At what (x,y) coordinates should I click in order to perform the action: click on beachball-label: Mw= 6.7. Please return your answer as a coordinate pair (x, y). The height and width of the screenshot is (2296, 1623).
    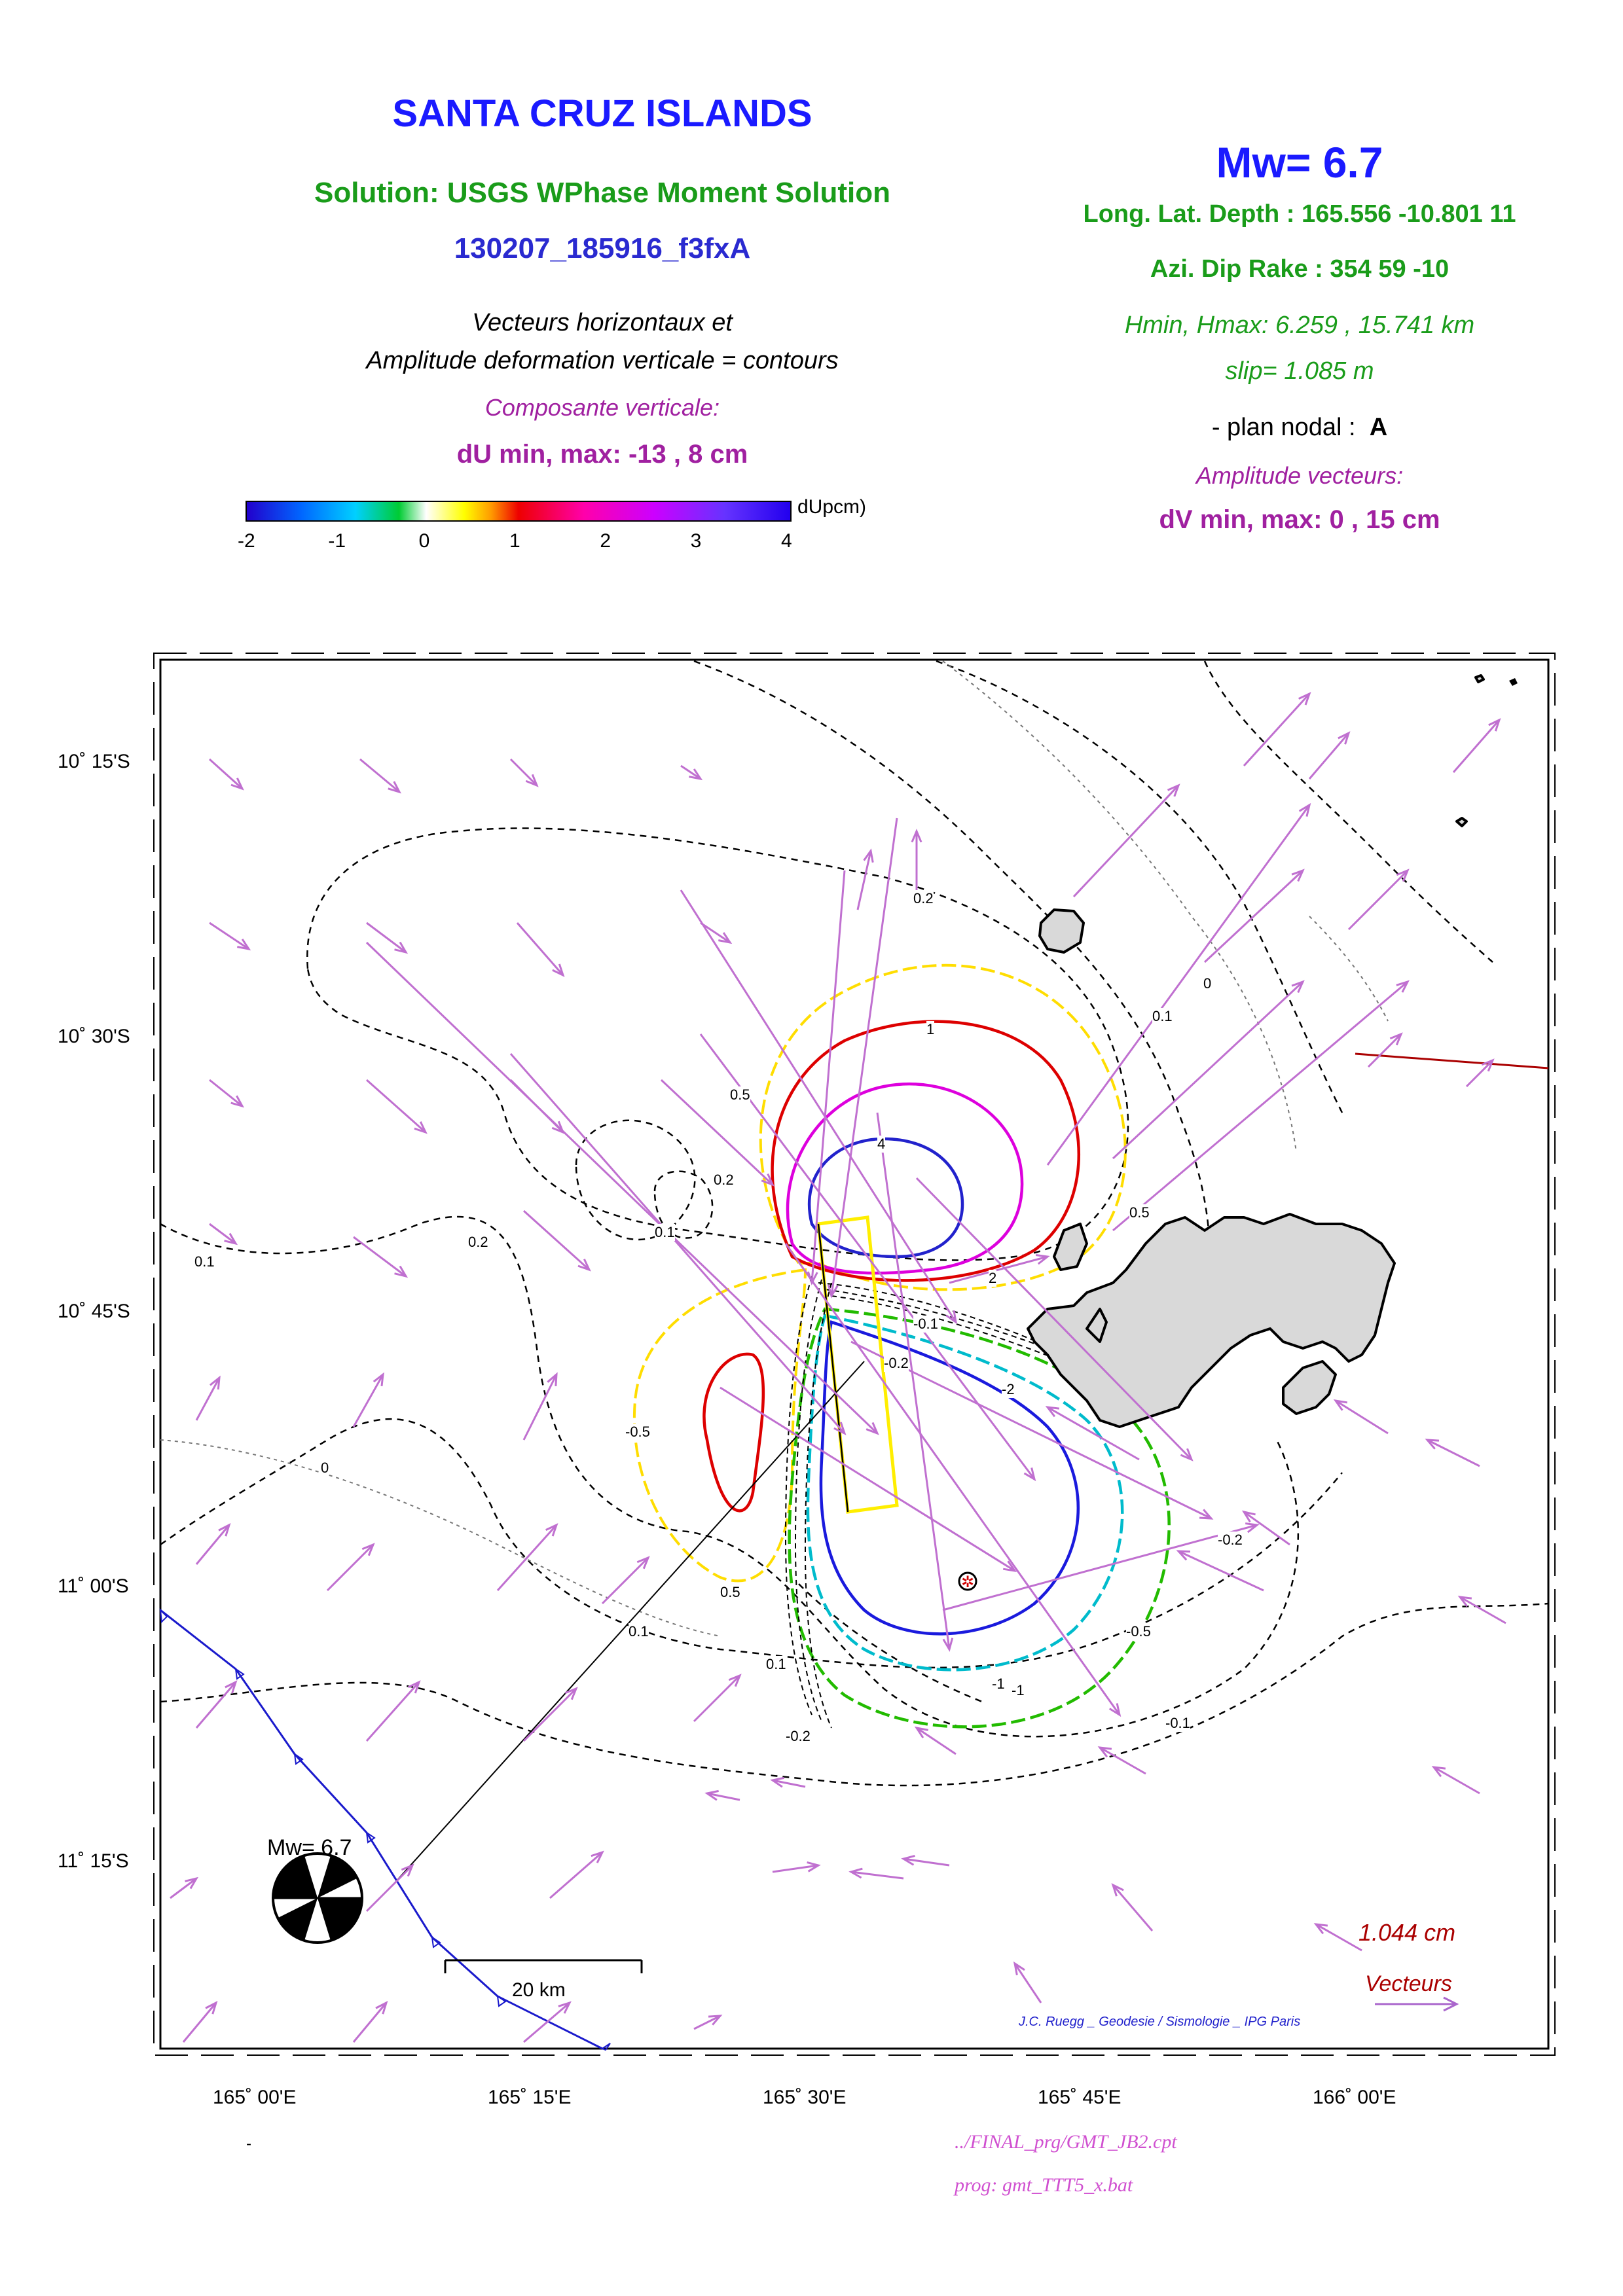
    Looking at the image, I should click on (309, 1847).